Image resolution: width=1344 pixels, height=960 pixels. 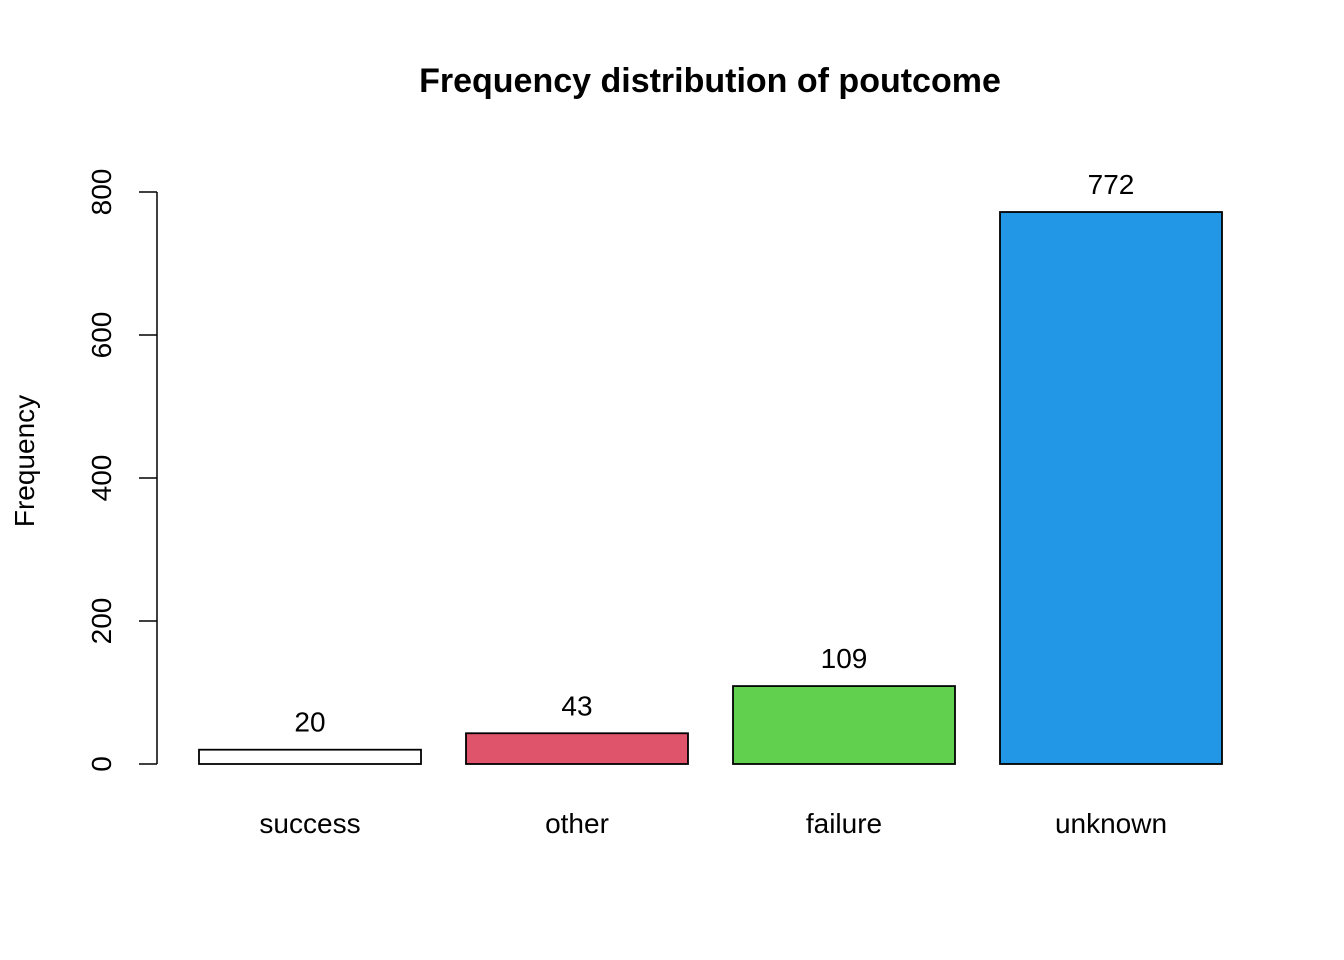 I want to click on data-label-success: 20, so click(x=309, y=722).